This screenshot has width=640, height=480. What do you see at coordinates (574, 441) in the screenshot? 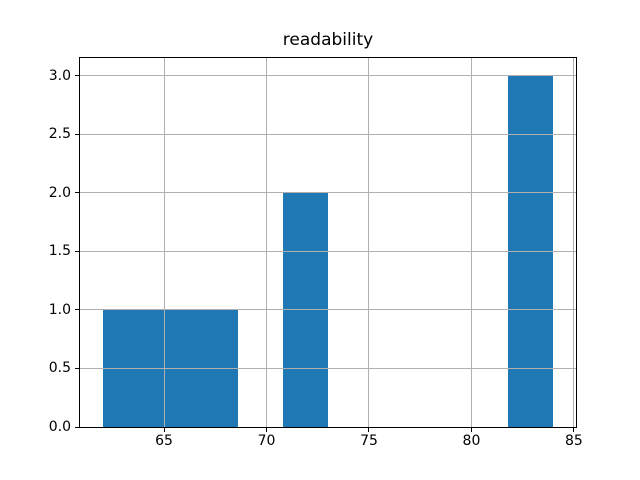
I see `x-tick-label: 85` at bounding box center [574, 441].